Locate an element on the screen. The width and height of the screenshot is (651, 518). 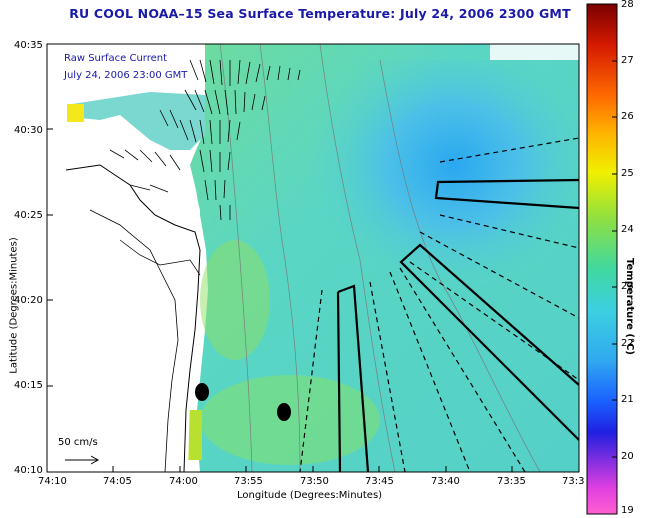
colorbar-ticks is located at coordinates (614, 259).